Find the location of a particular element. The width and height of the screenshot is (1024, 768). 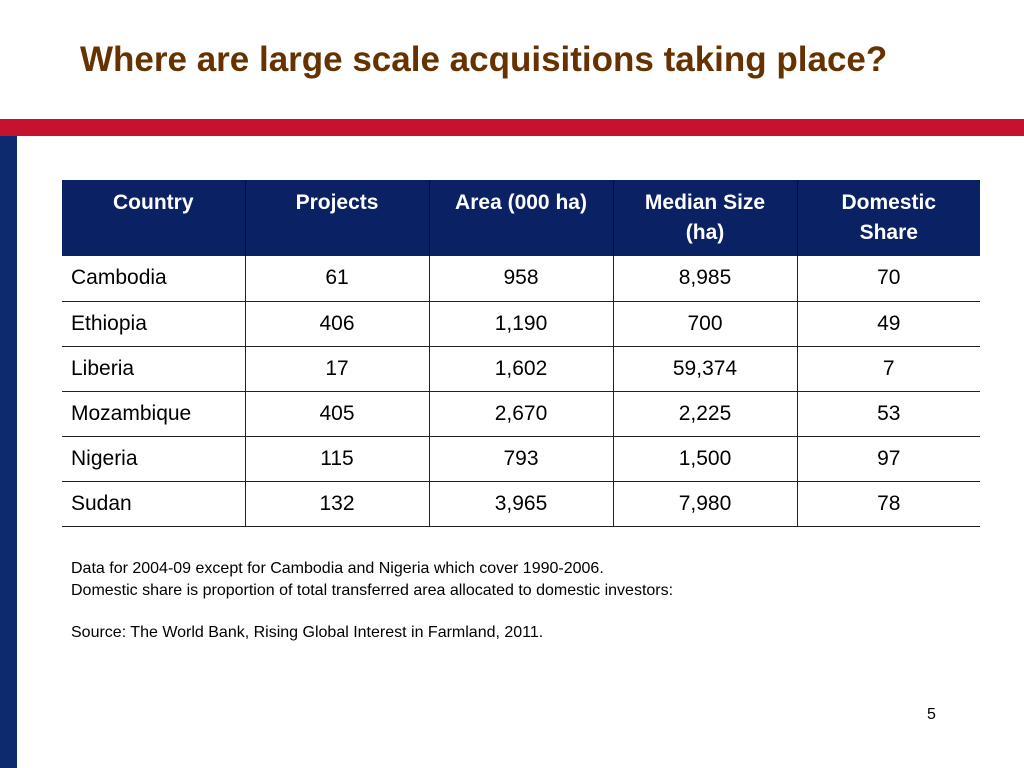

cell-domestic-share: 53 is located at coordinates (888, 414).